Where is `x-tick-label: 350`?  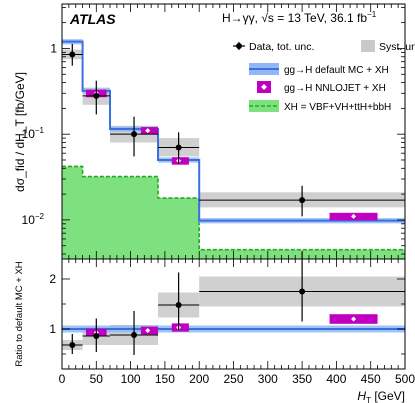
x-tick-label: 350 is located at coordinates (302, 379).